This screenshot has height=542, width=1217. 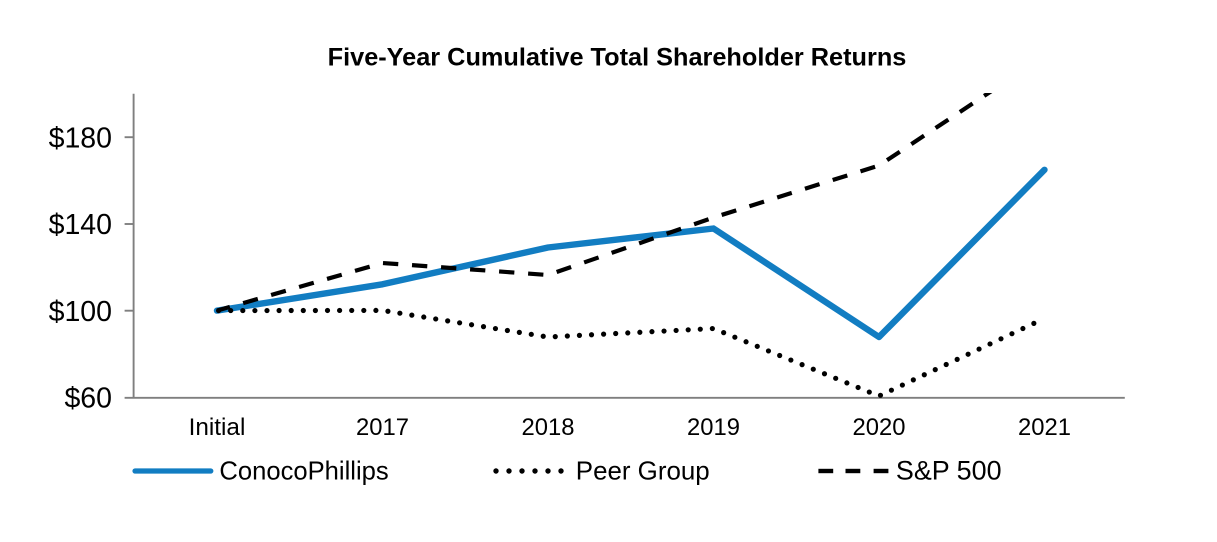 I want to click on svg-text: 2020, so click(x=879, y=427).